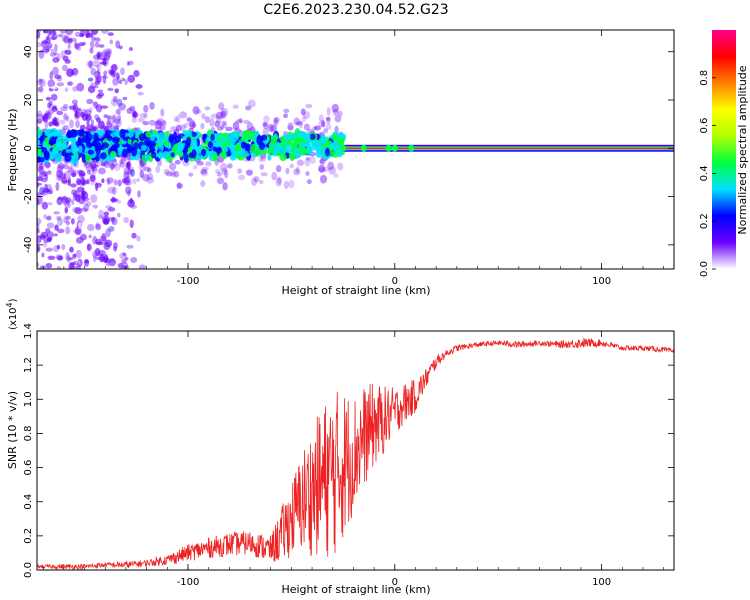 This screenshot has height=600, width=750. What do you see at coordinates (343, 148) in the screenshot?
I see `heatmap-spot` at bounding box center [343, 148].